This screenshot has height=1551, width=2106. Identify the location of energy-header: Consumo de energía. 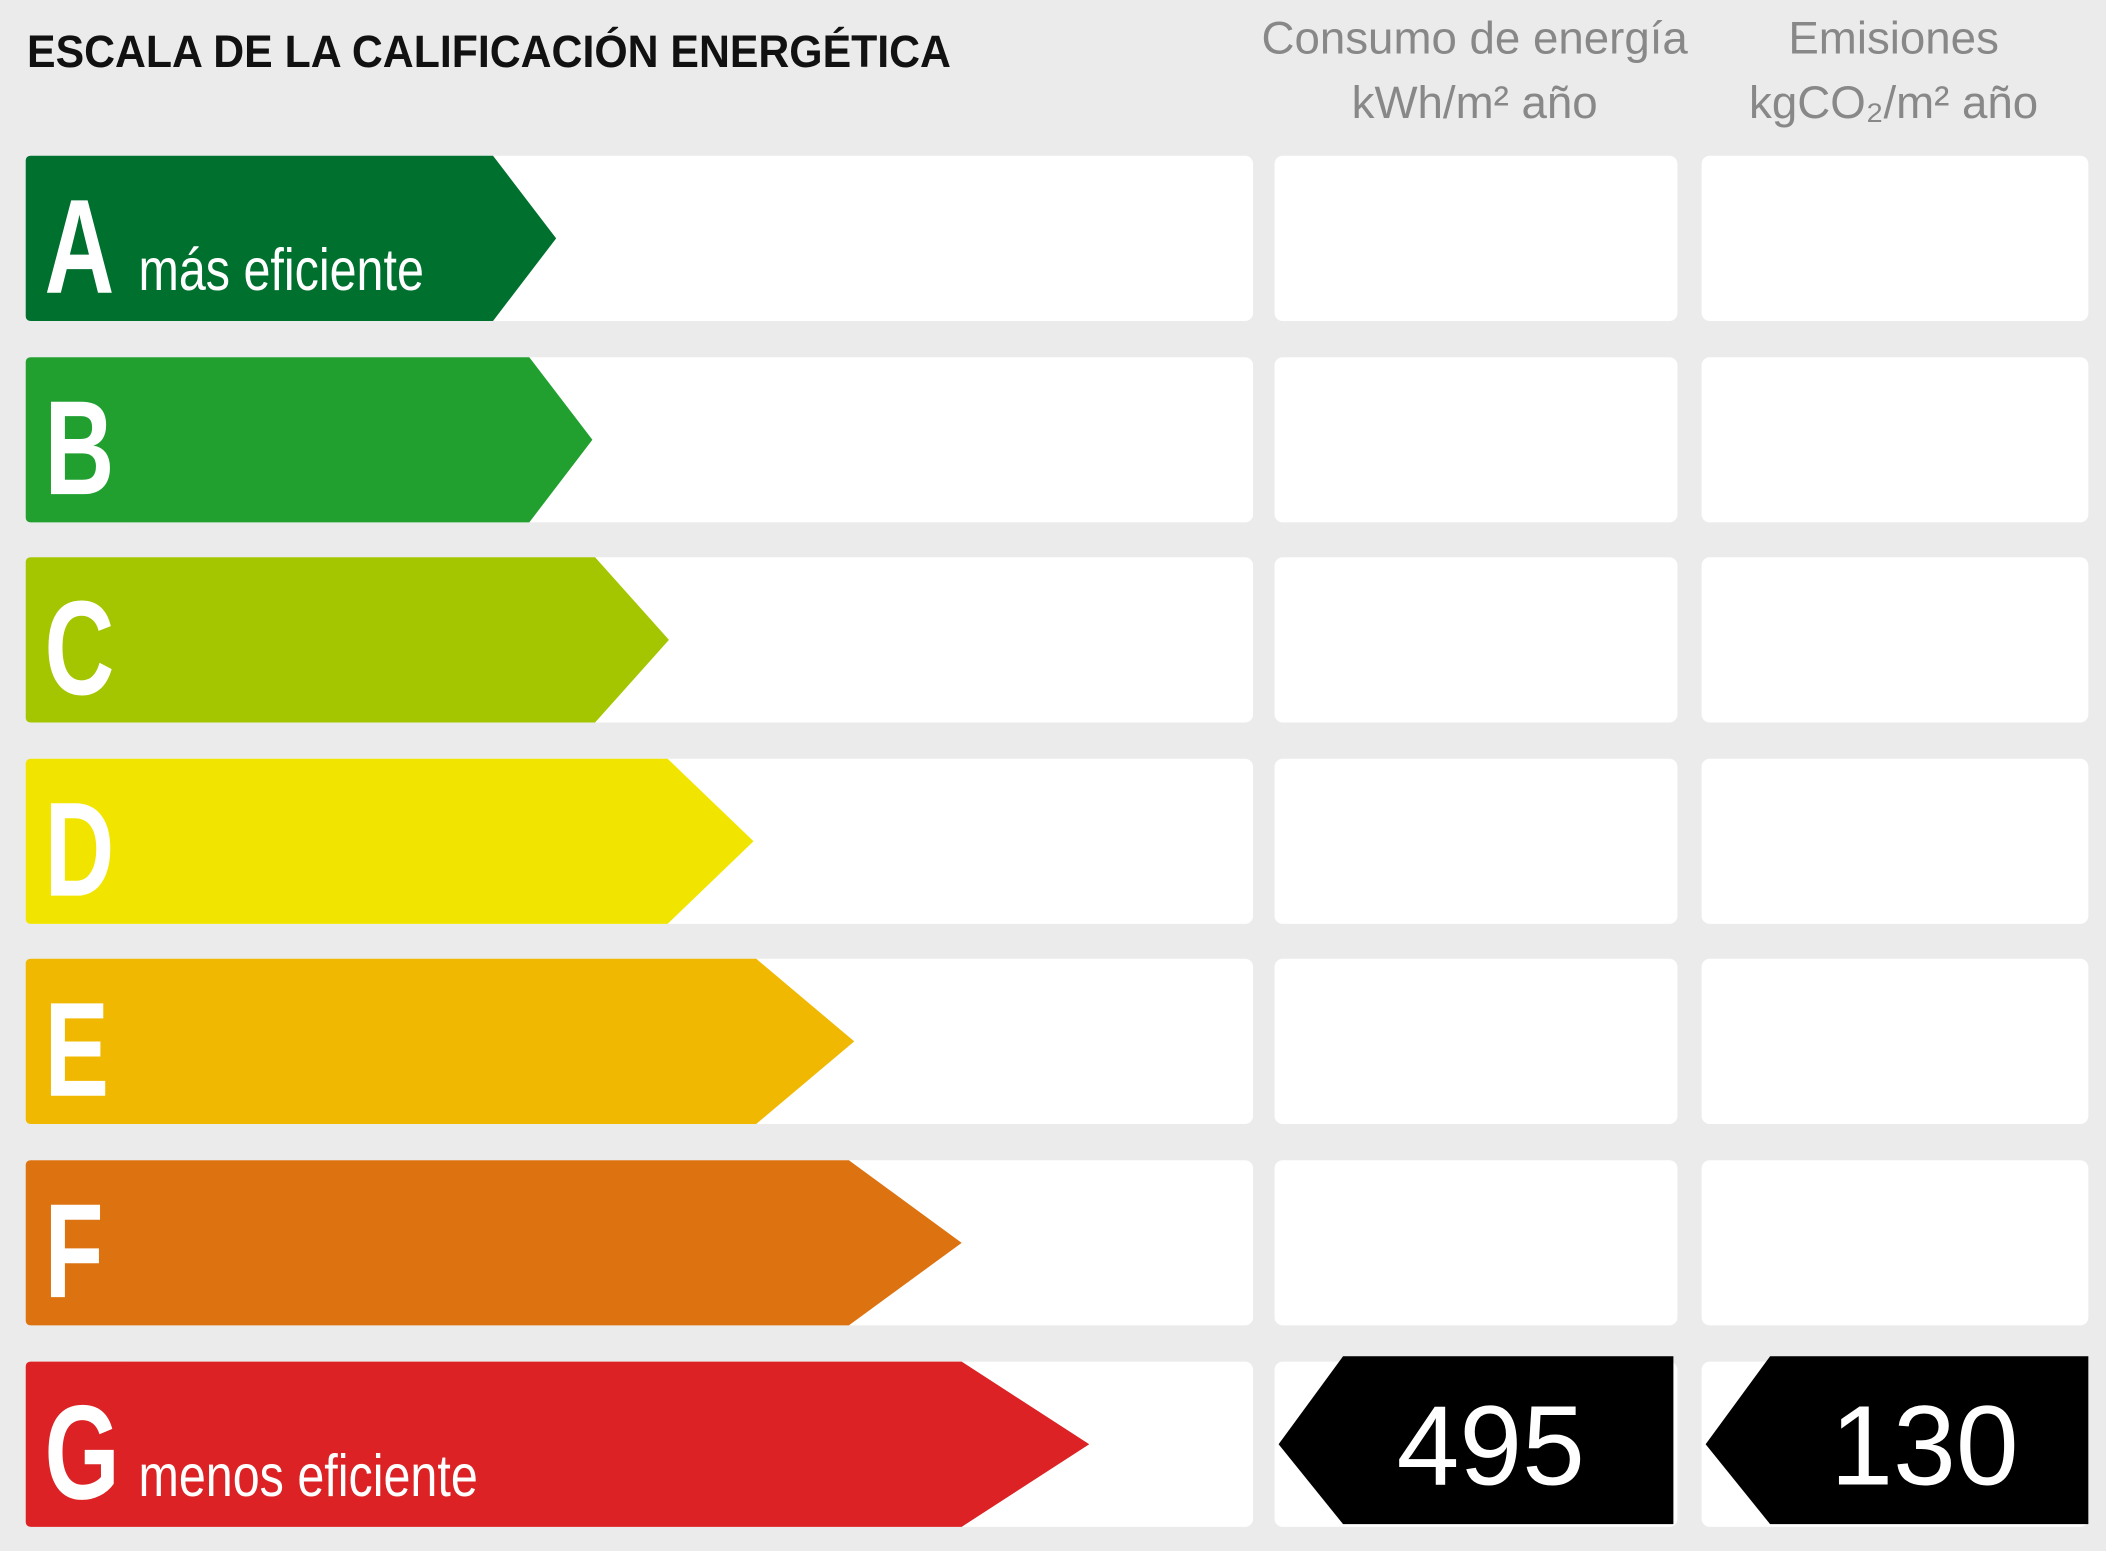
(1475, 38).